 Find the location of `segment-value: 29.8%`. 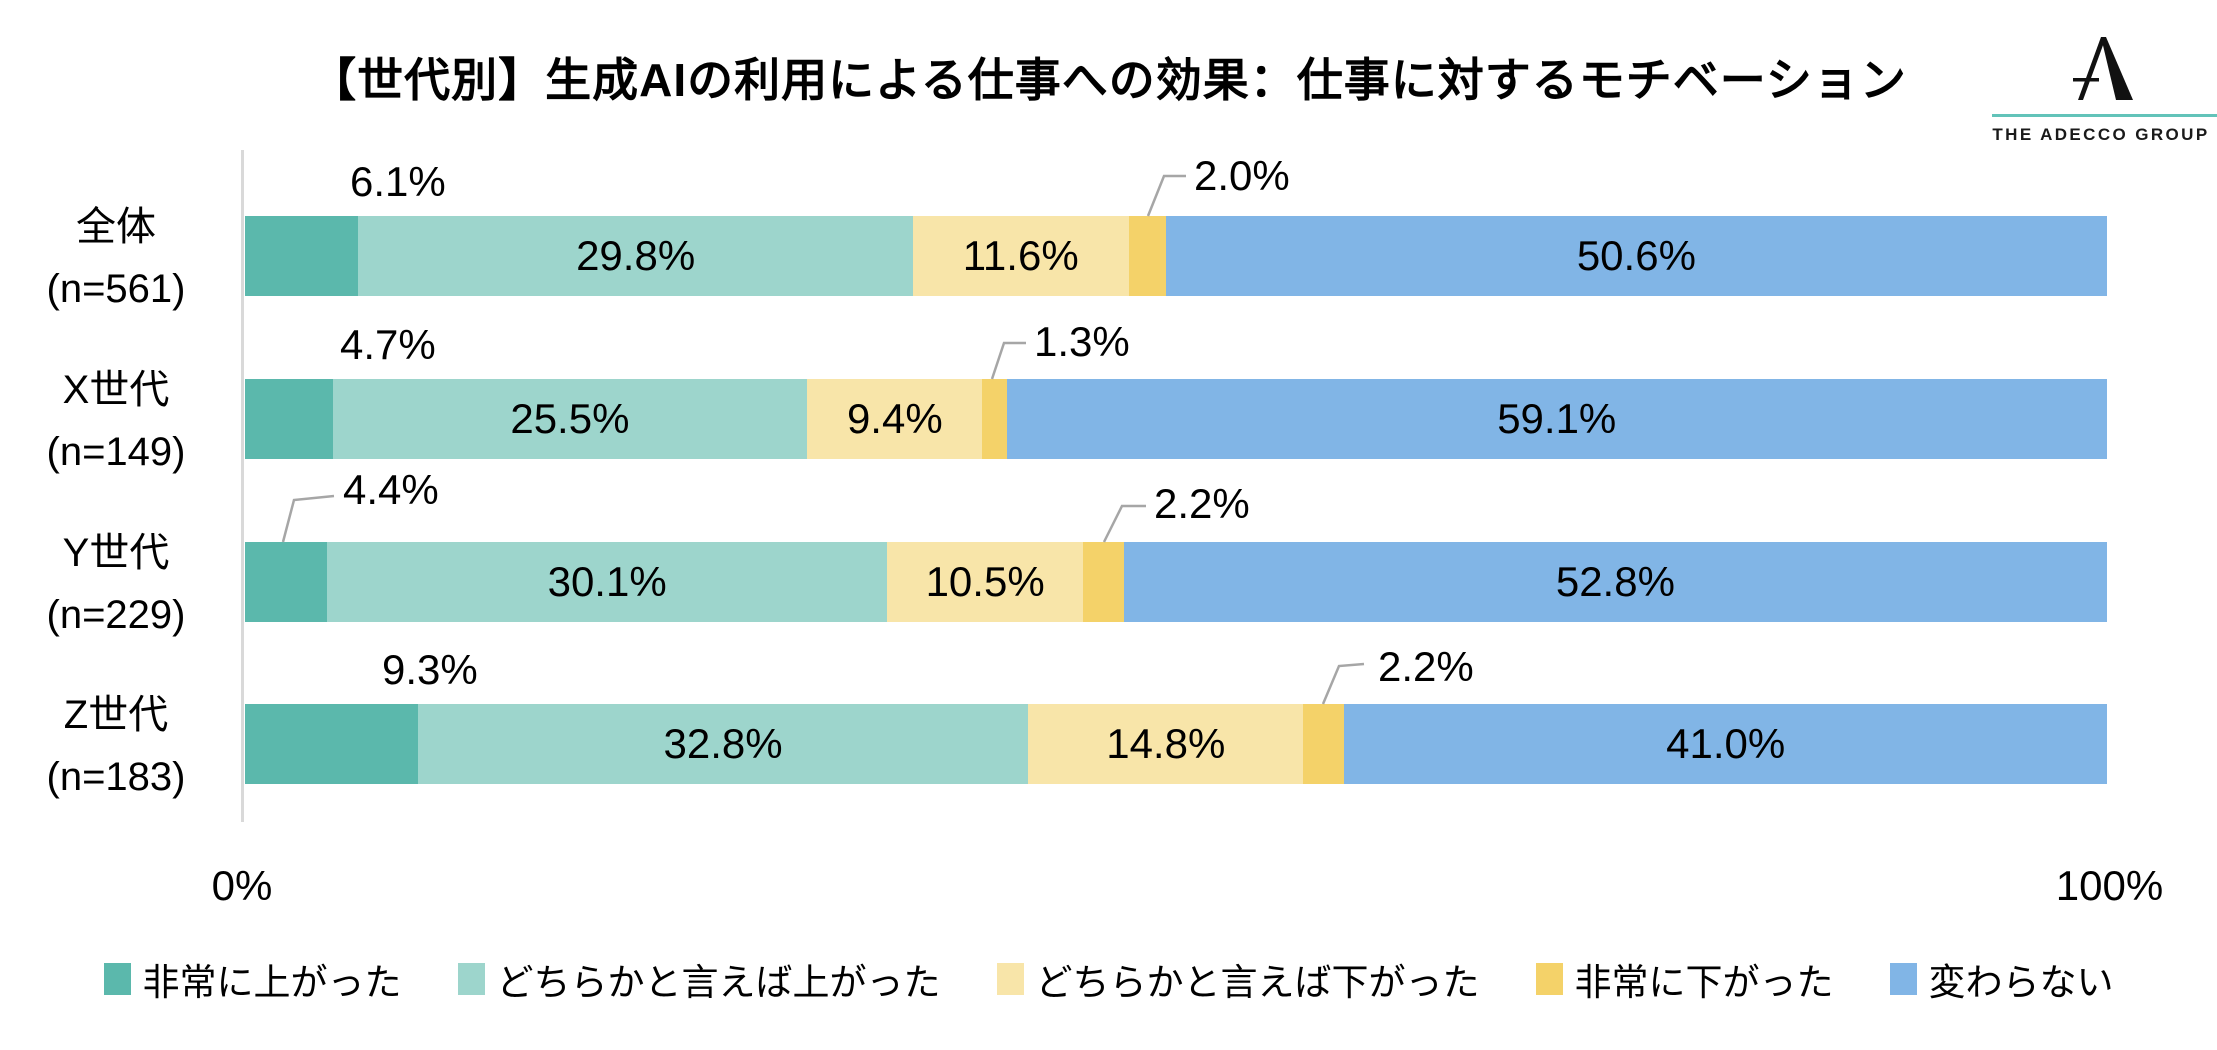

segment-value: 29.8% is located at coordinates (636, 255).